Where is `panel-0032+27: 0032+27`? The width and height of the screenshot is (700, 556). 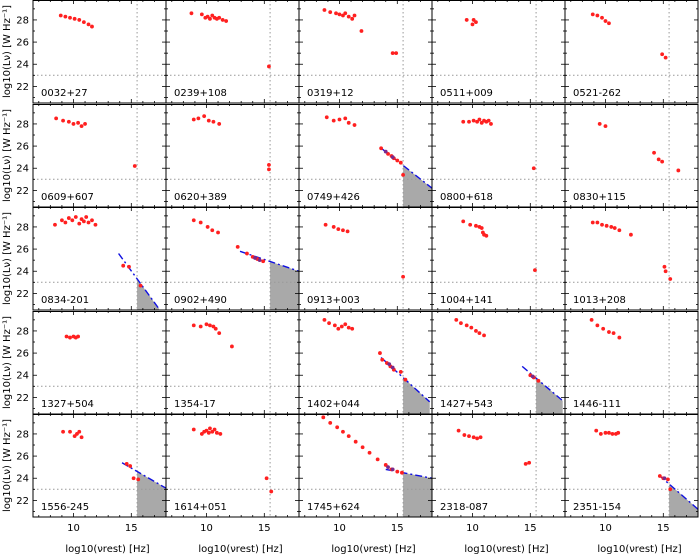
panel-0032+27: 0032+27 is located at coordinates (99, 52).